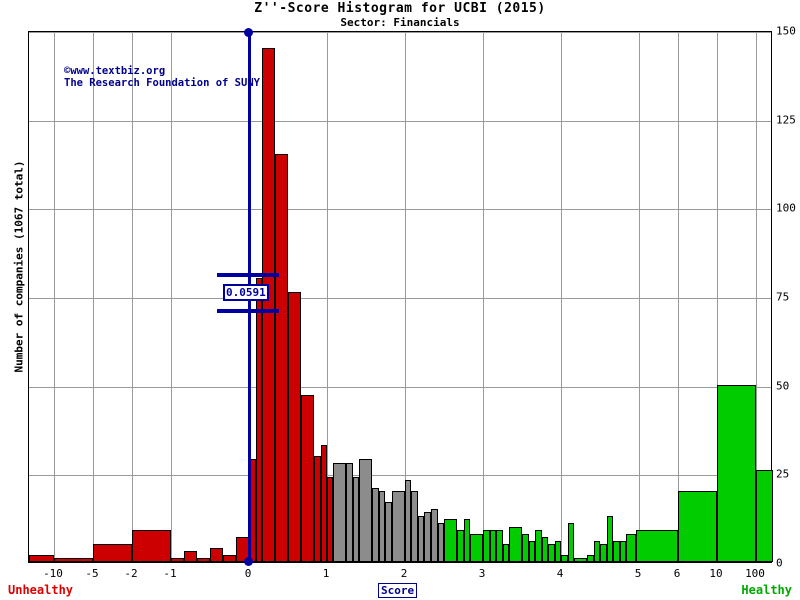  I want to click on marker-dot-top, so click(248, 32).